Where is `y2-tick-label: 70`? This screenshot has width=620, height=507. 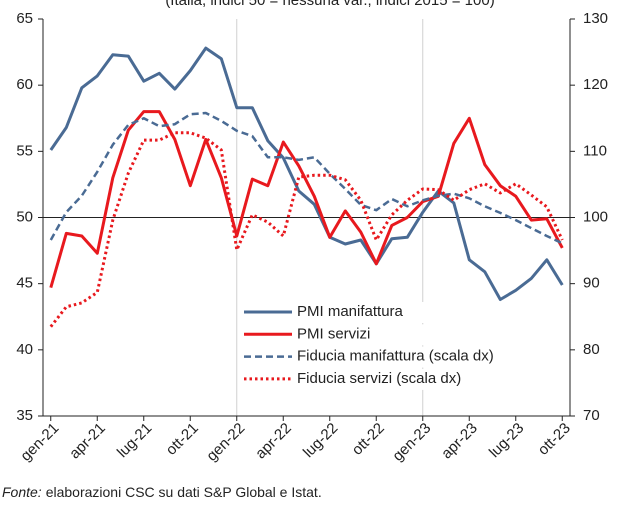
y2-tick-label: 70 is located at coordinates (591, 415).